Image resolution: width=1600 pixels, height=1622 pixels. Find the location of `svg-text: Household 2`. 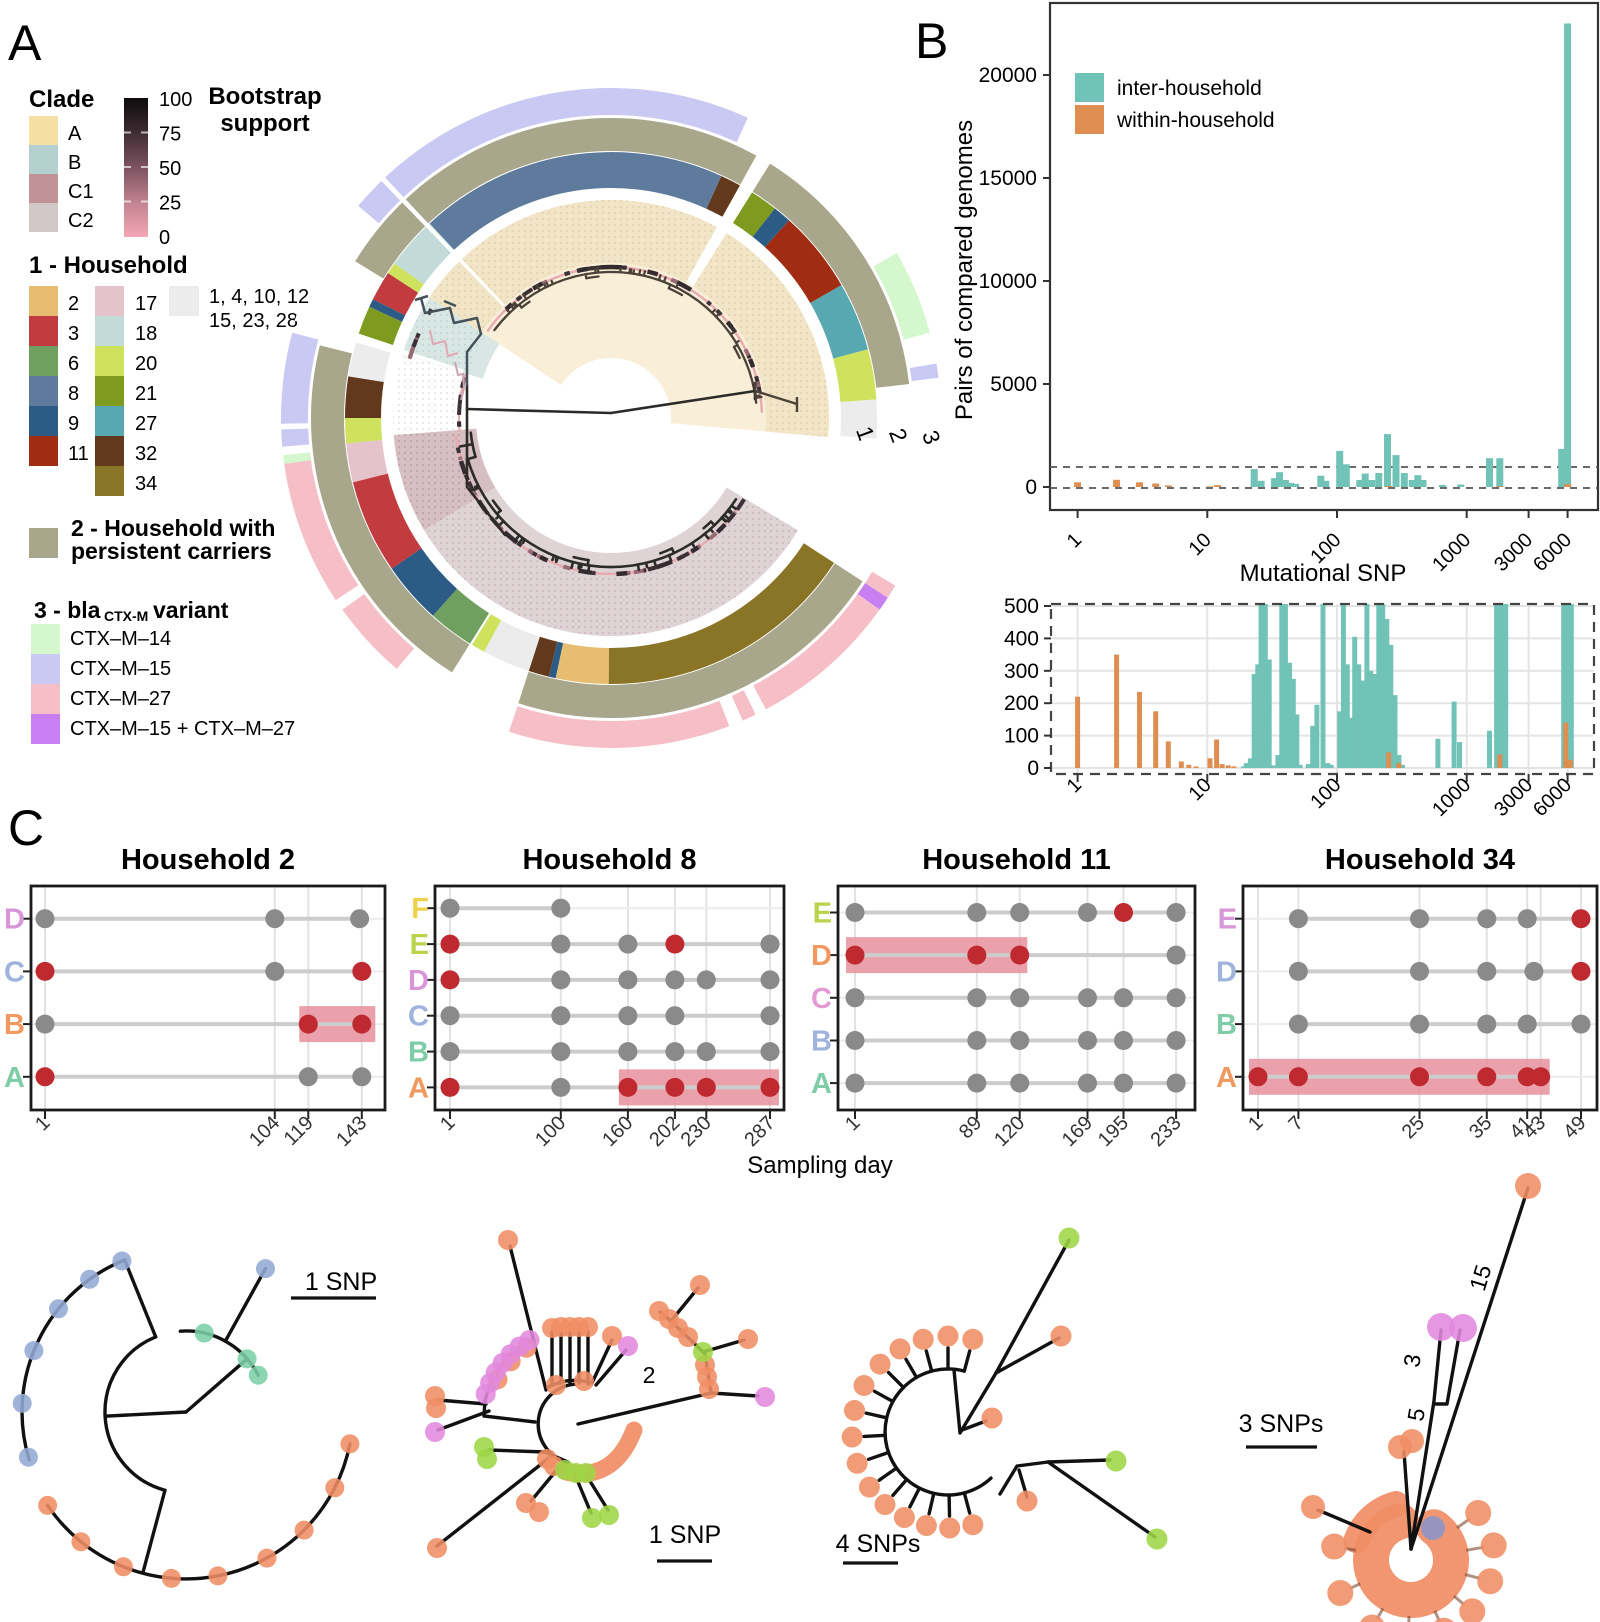

svg-text: Household 2 is located at coordinates (208, 860).